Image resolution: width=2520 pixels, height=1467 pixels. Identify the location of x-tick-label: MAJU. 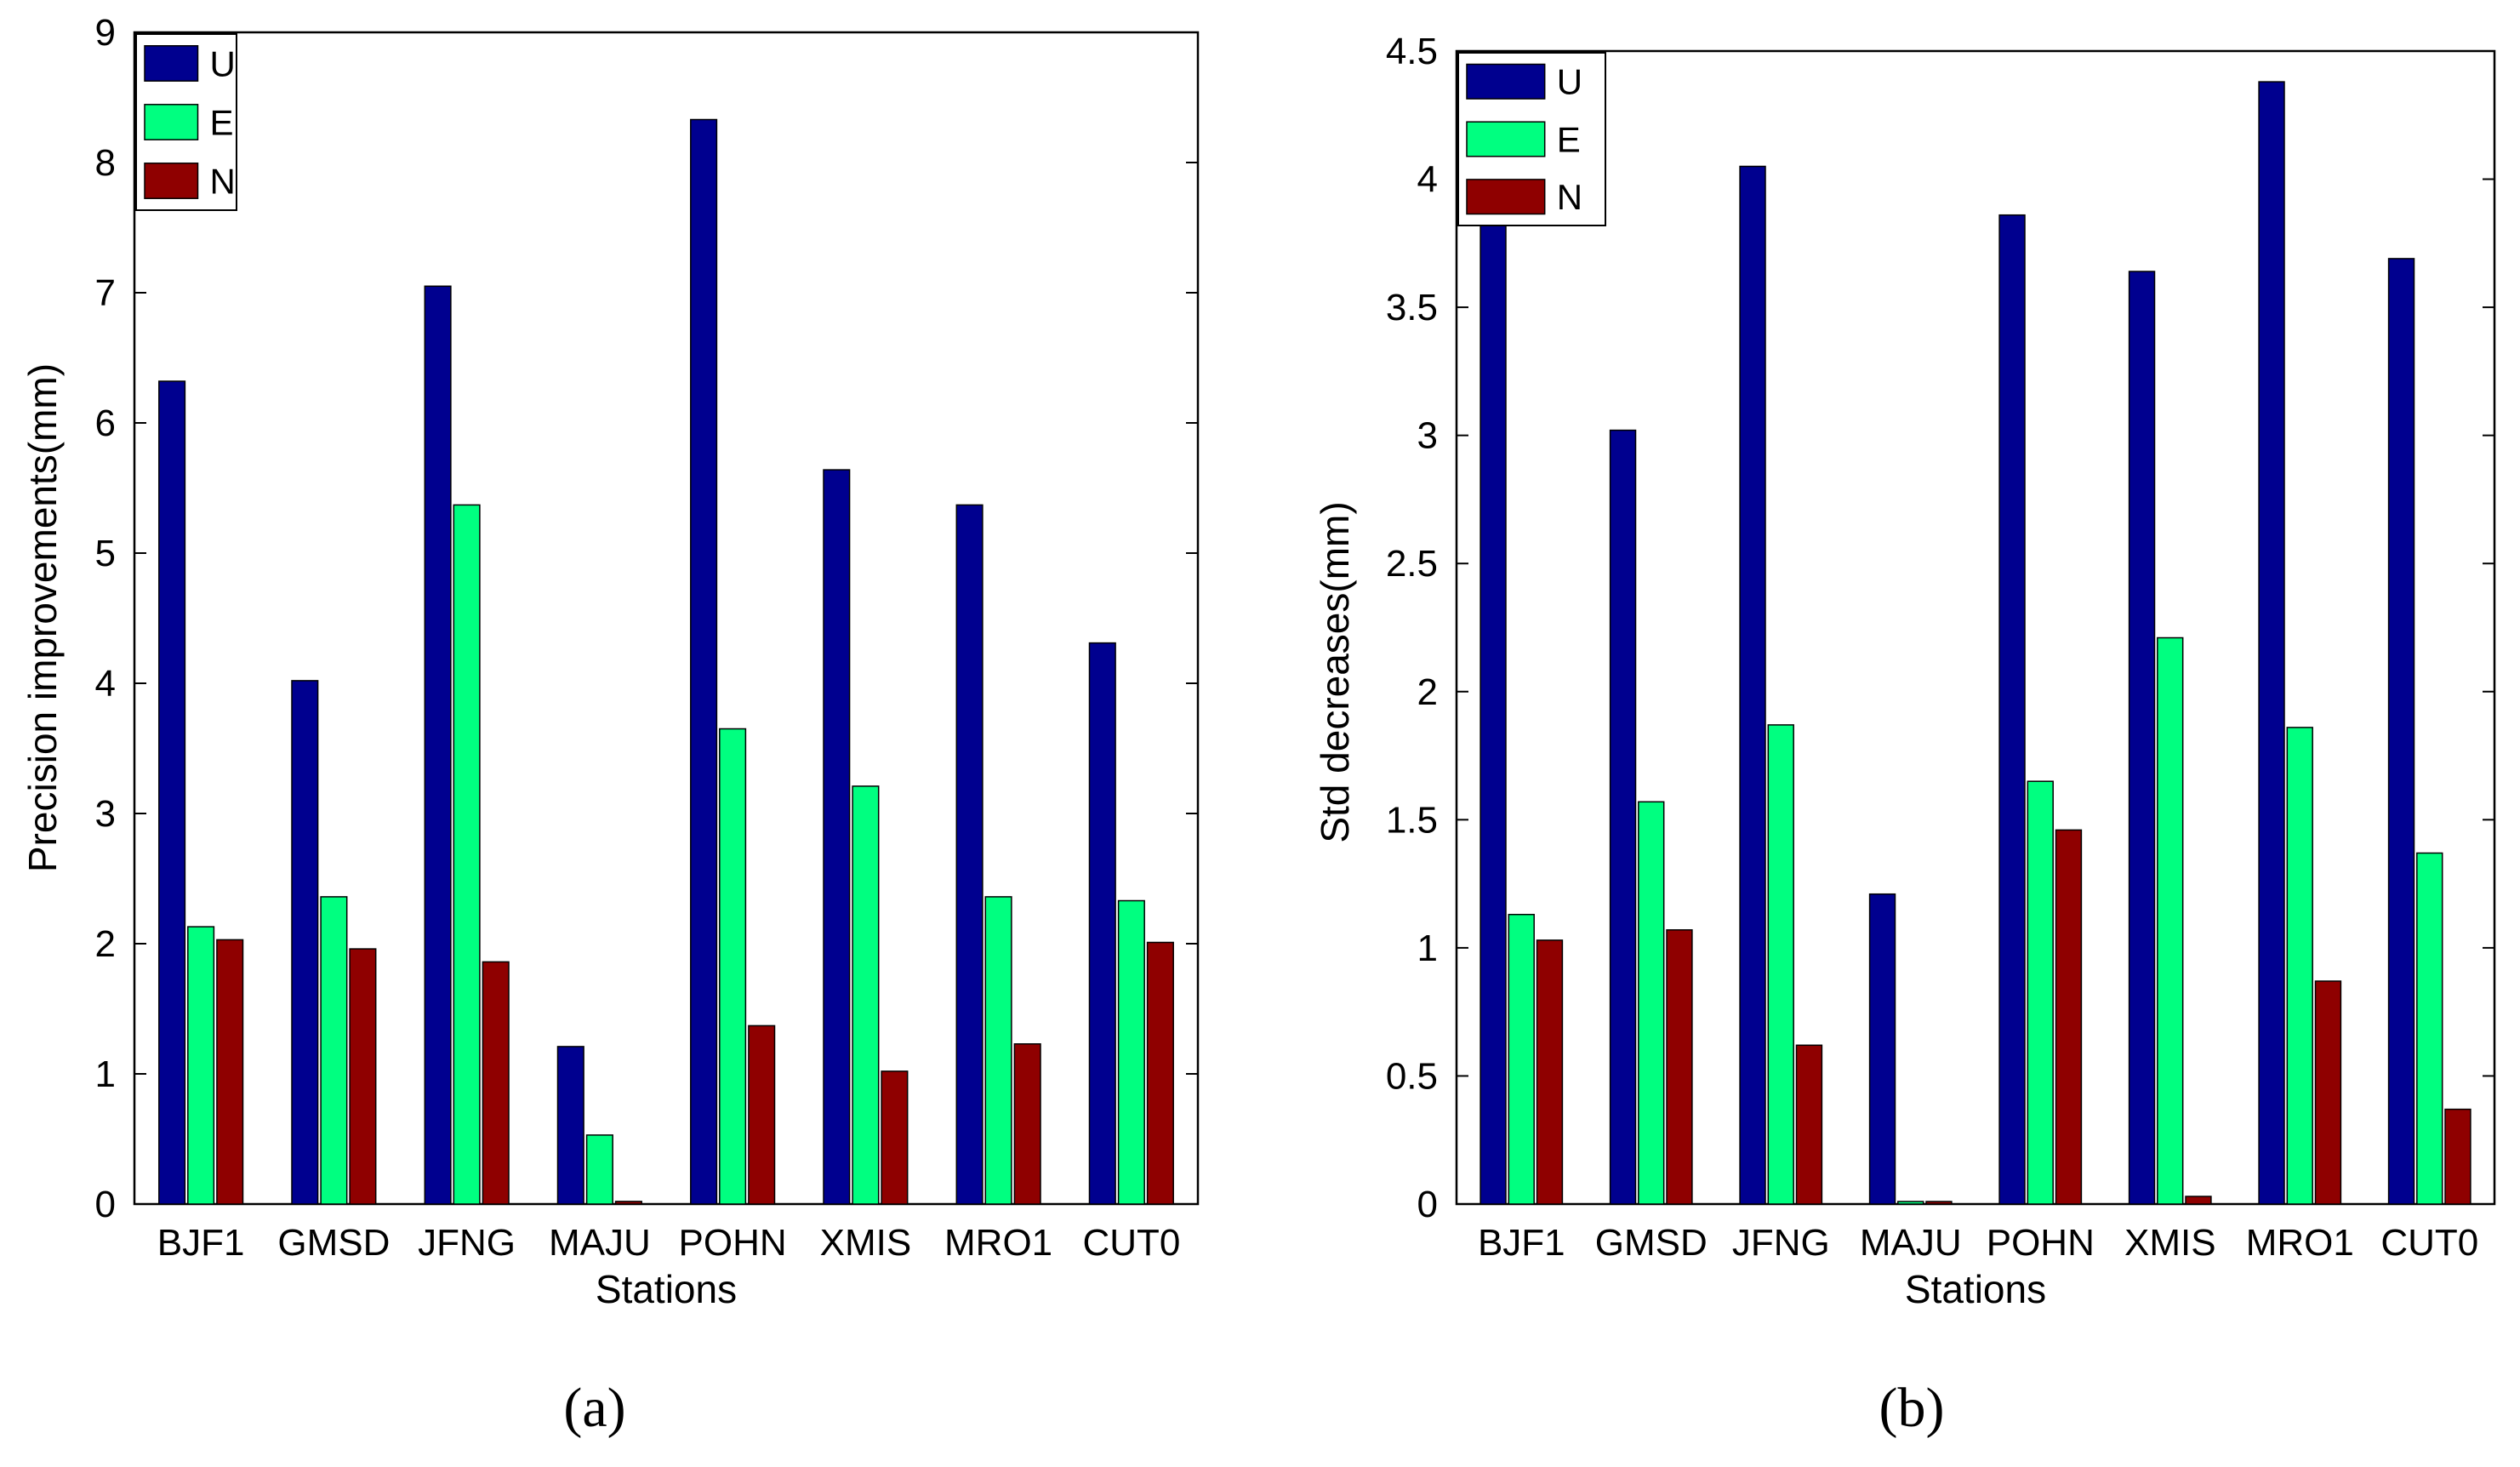
(1911, 1243).